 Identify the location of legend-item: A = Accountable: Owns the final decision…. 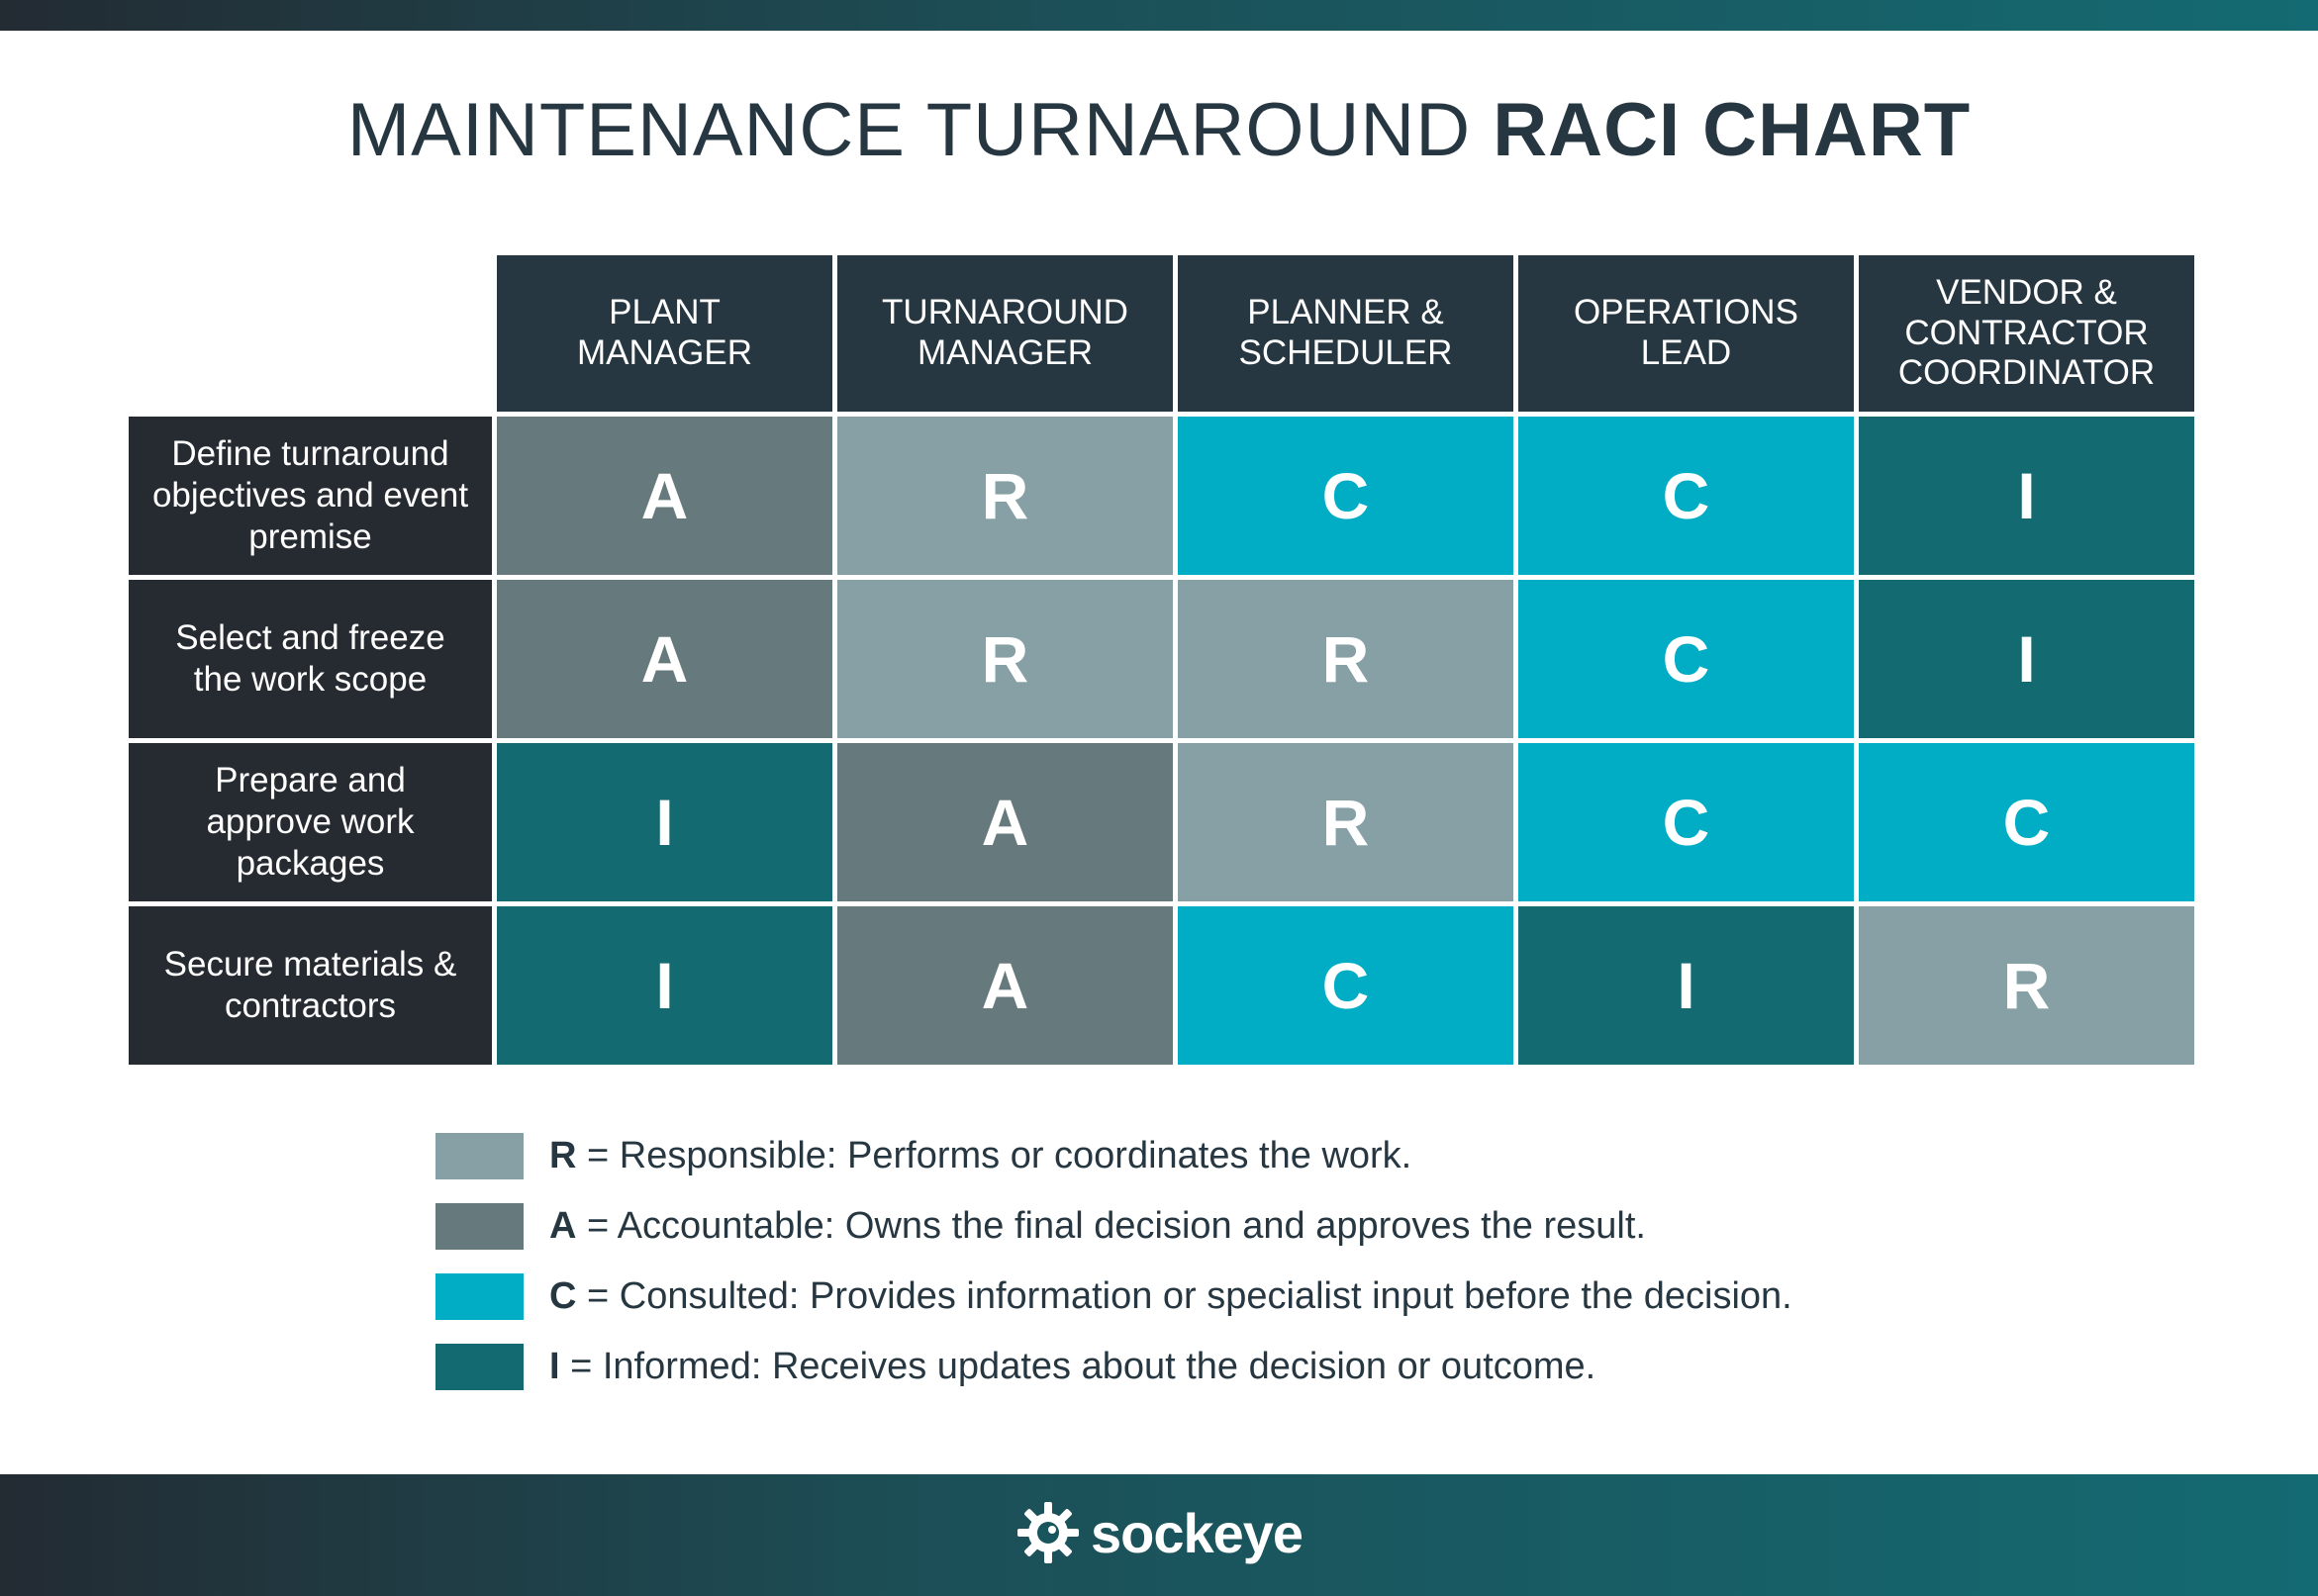
(1114, 1226).